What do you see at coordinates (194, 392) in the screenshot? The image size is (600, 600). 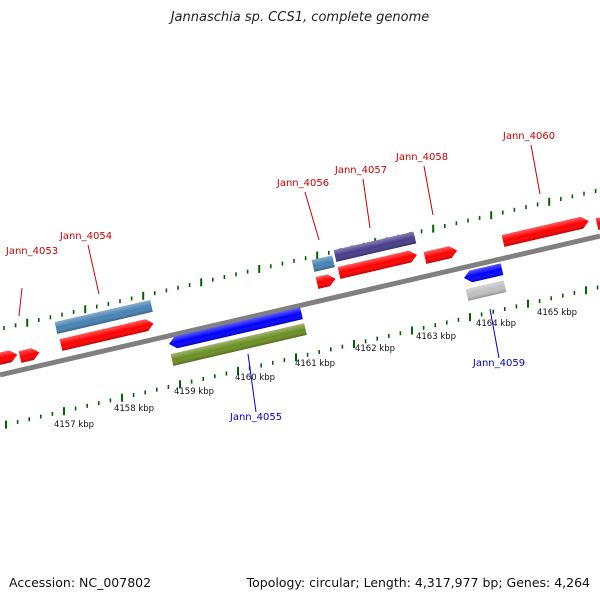 I see `scale-label: 4159 kbp` at bounding box center [194, 392].